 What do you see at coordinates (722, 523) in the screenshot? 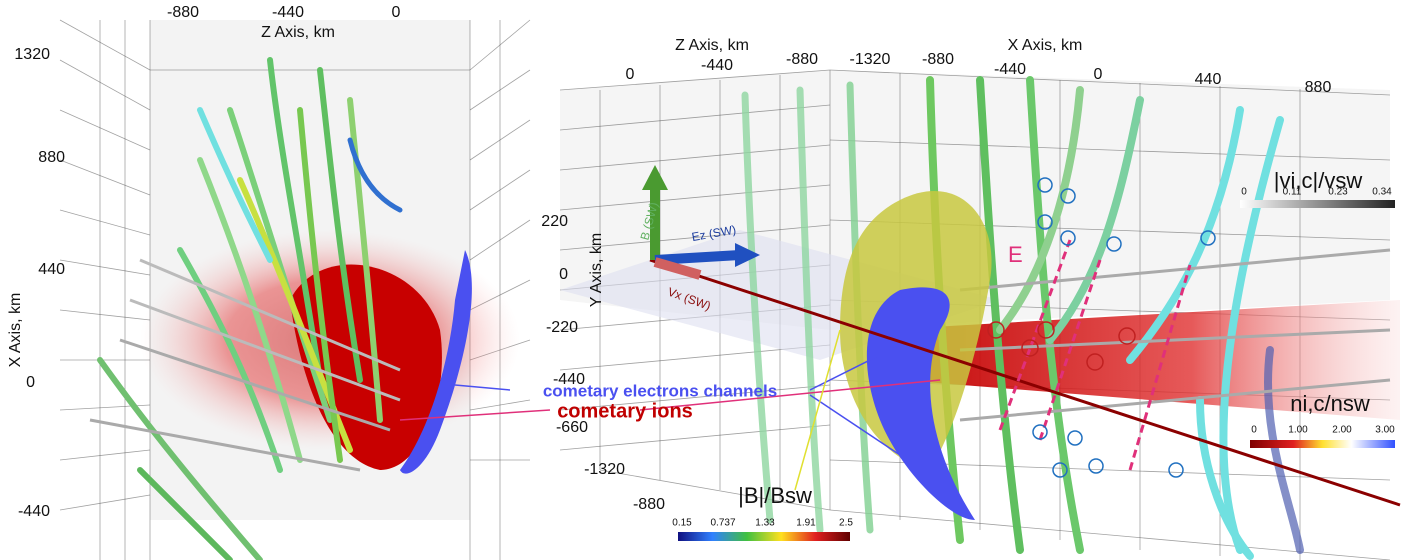
I see `colorbar-tick-label: 0.737` at bounding box center [722, 523].